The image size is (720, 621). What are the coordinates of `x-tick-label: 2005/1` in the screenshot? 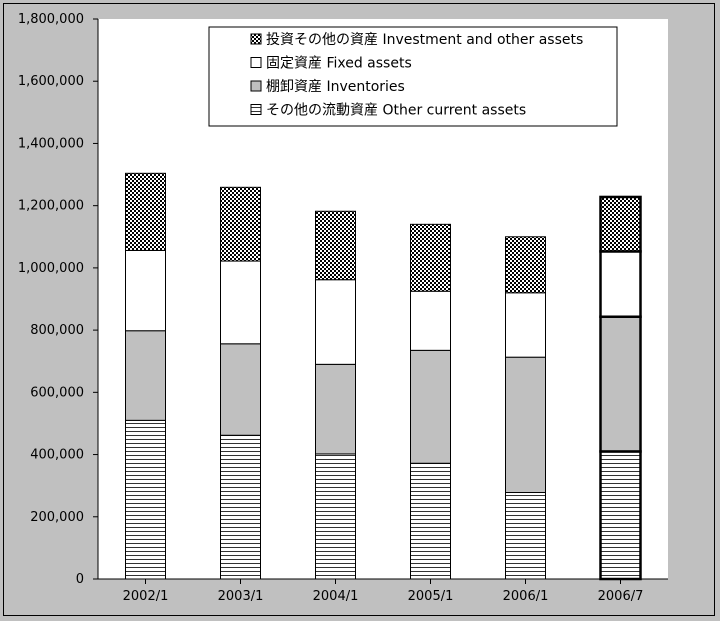 It's located at (431, 596).